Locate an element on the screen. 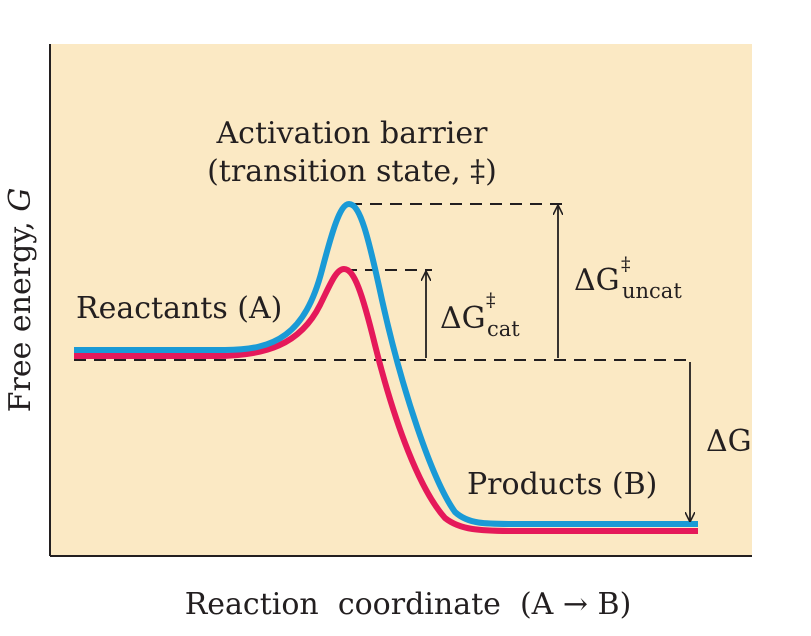 This screenshot has width=811, height=636. delta-g-cat-sup: ‡ is located at coordinates (491, 300).